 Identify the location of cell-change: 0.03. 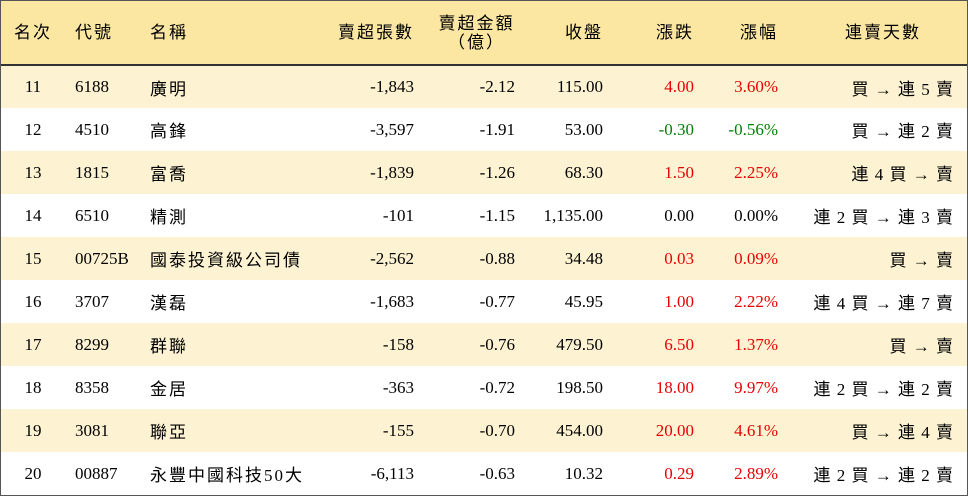
(679, 258).